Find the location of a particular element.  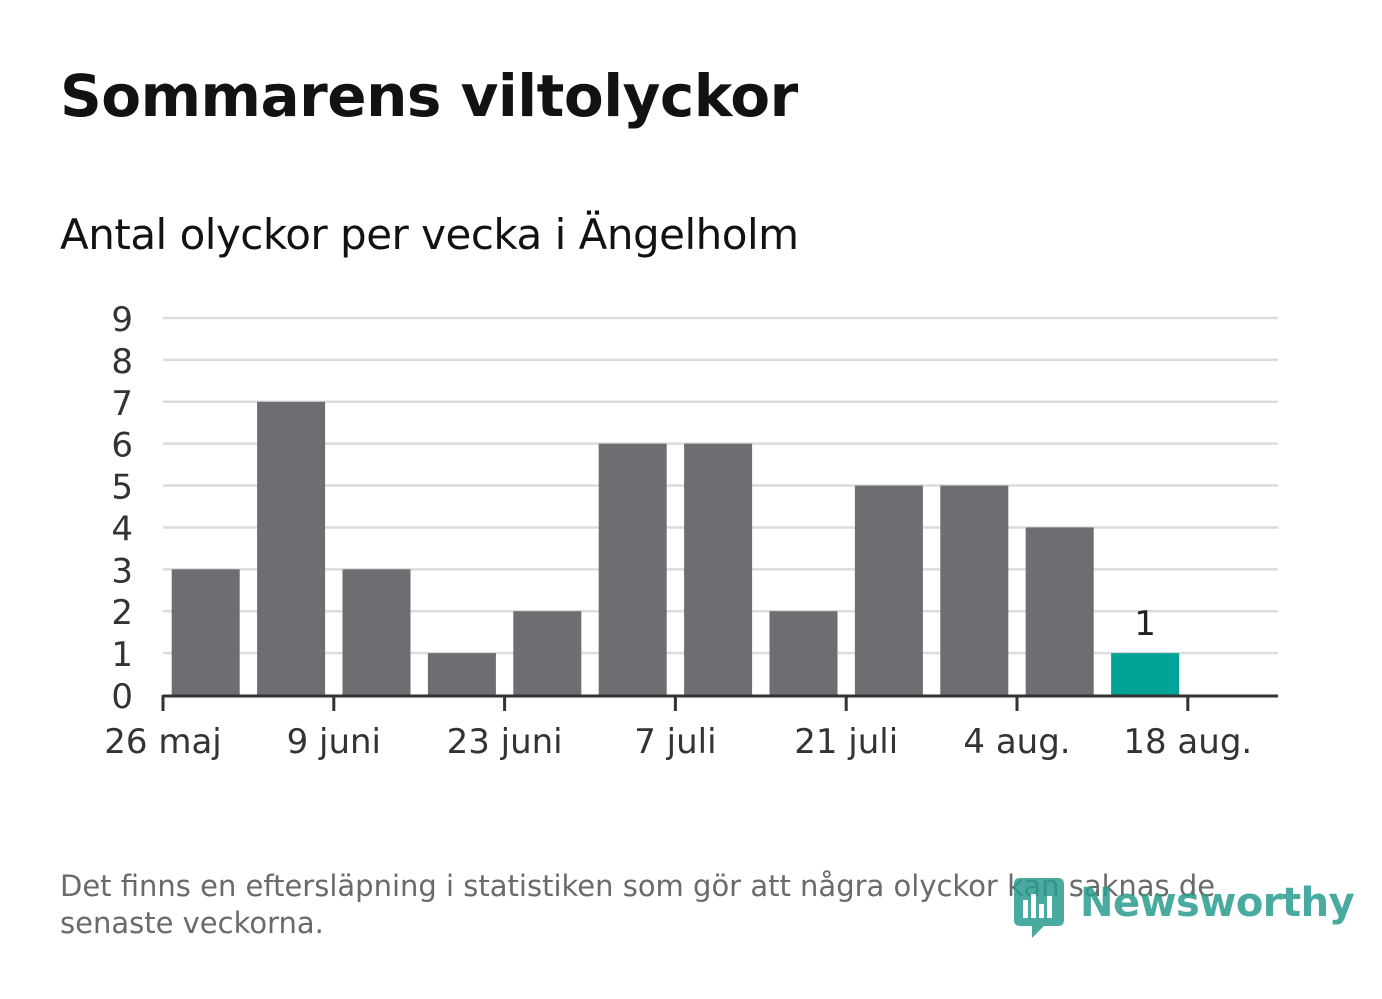

newsworthy-logo-icon is located at coordinates (1039, 908).